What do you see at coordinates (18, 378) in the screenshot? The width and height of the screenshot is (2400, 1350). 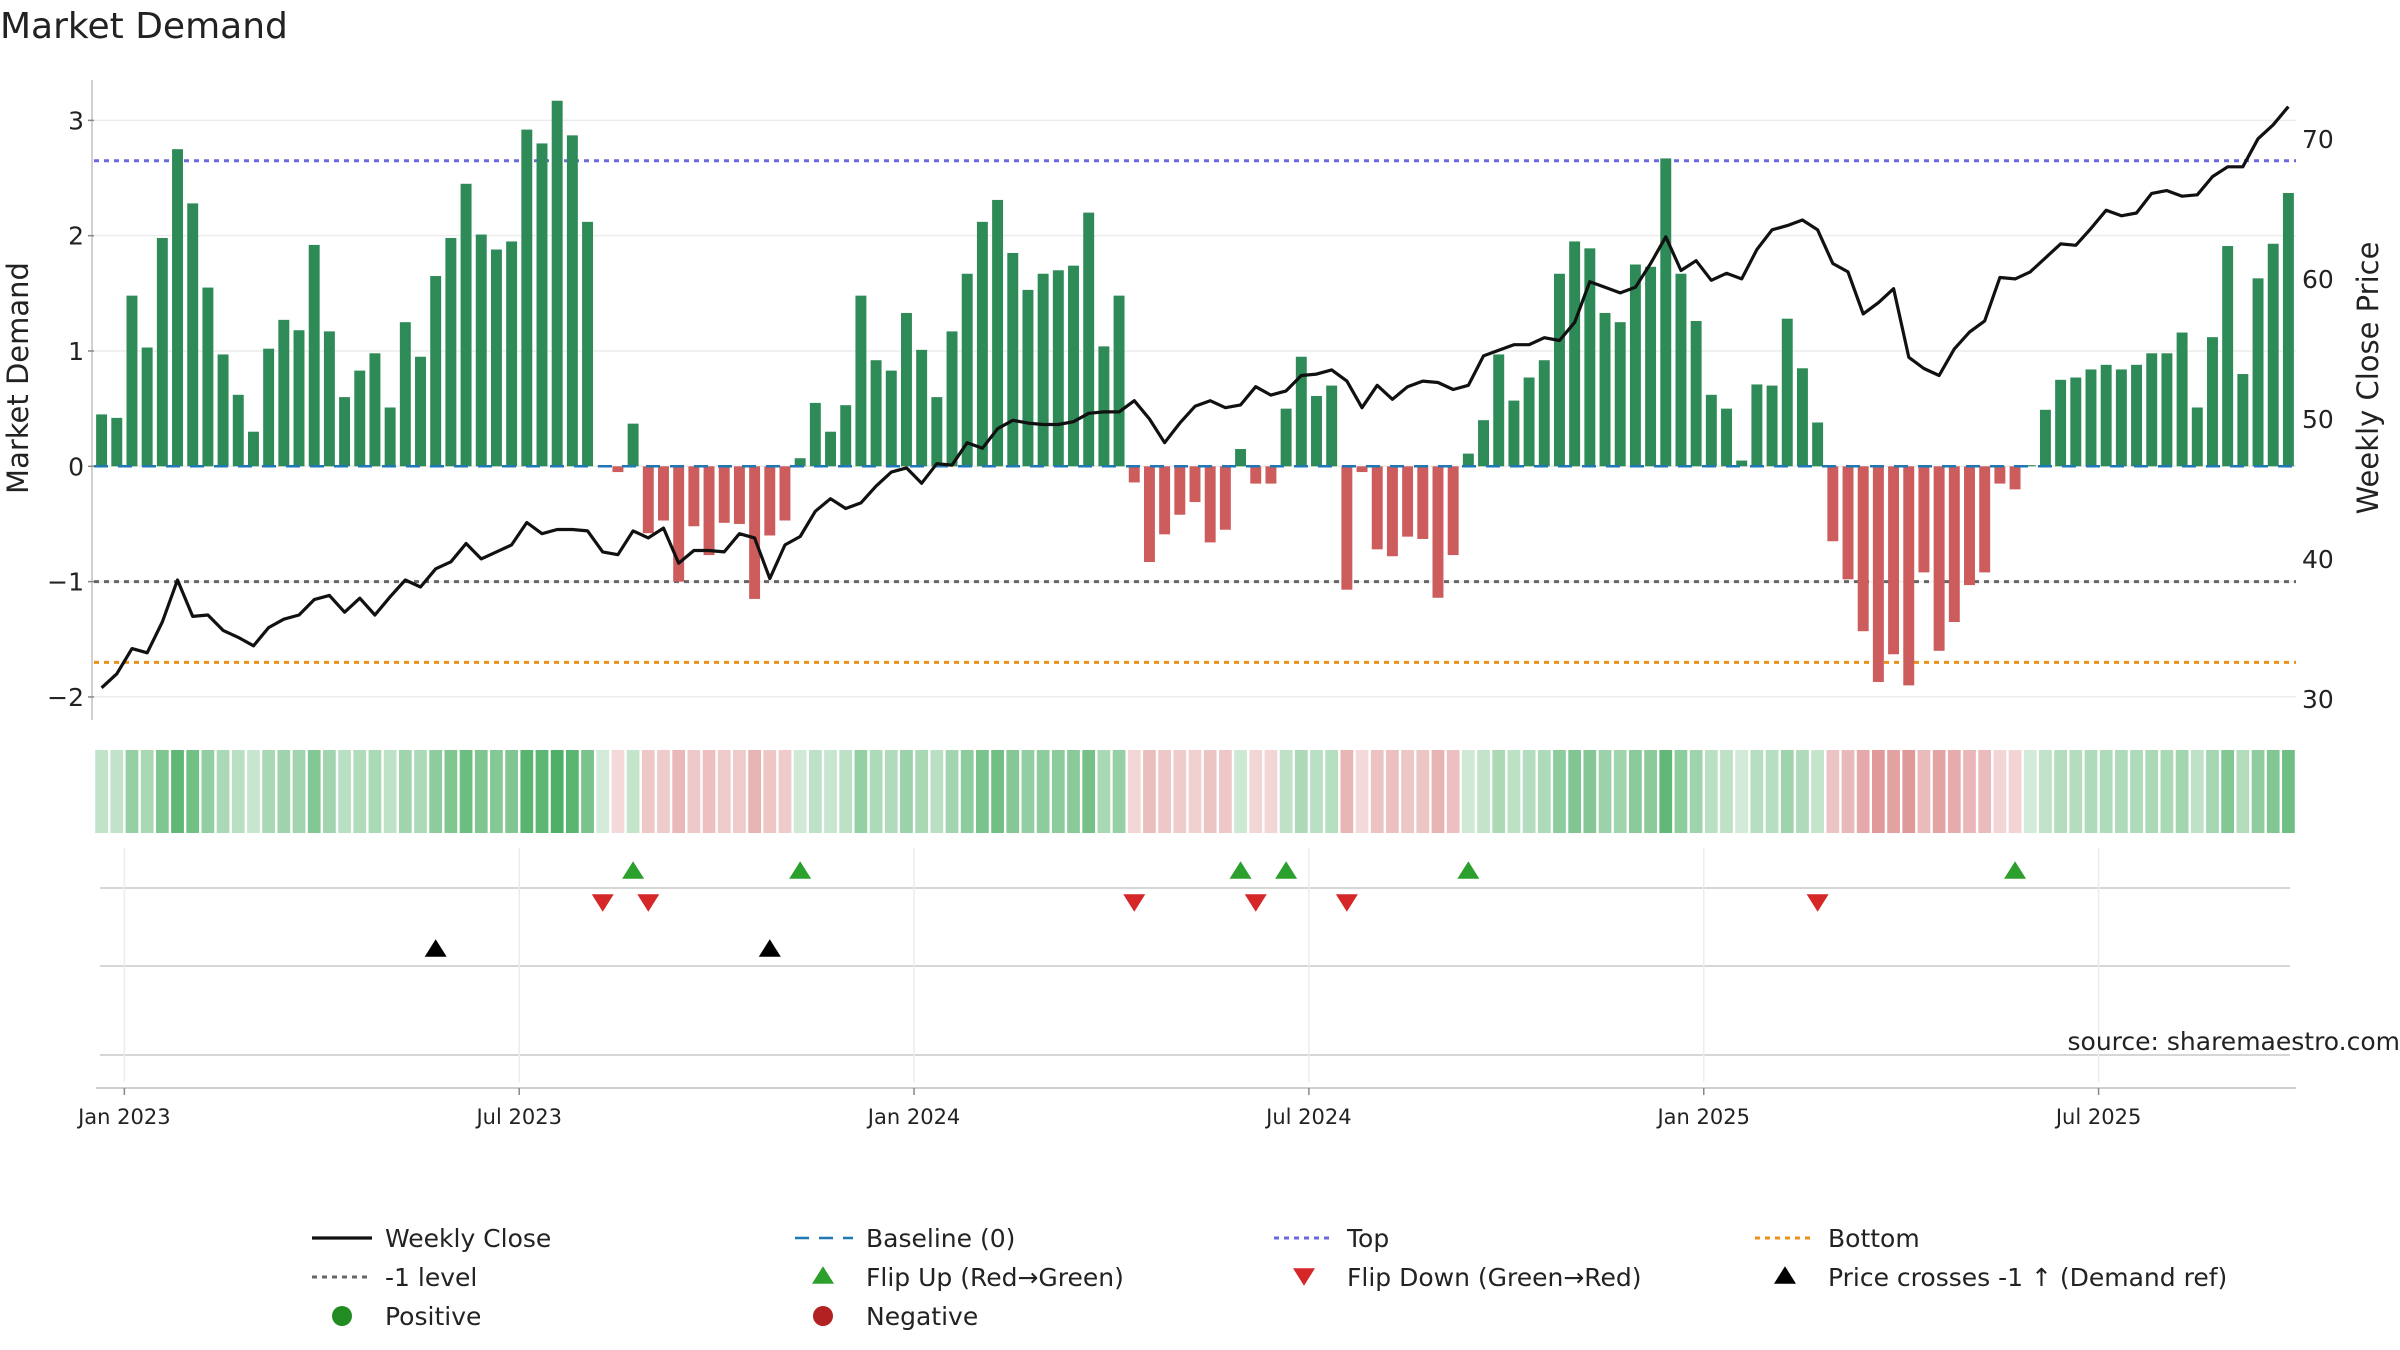 I see `y-axis-label: Market Demand` at bounding box center [18, 378].